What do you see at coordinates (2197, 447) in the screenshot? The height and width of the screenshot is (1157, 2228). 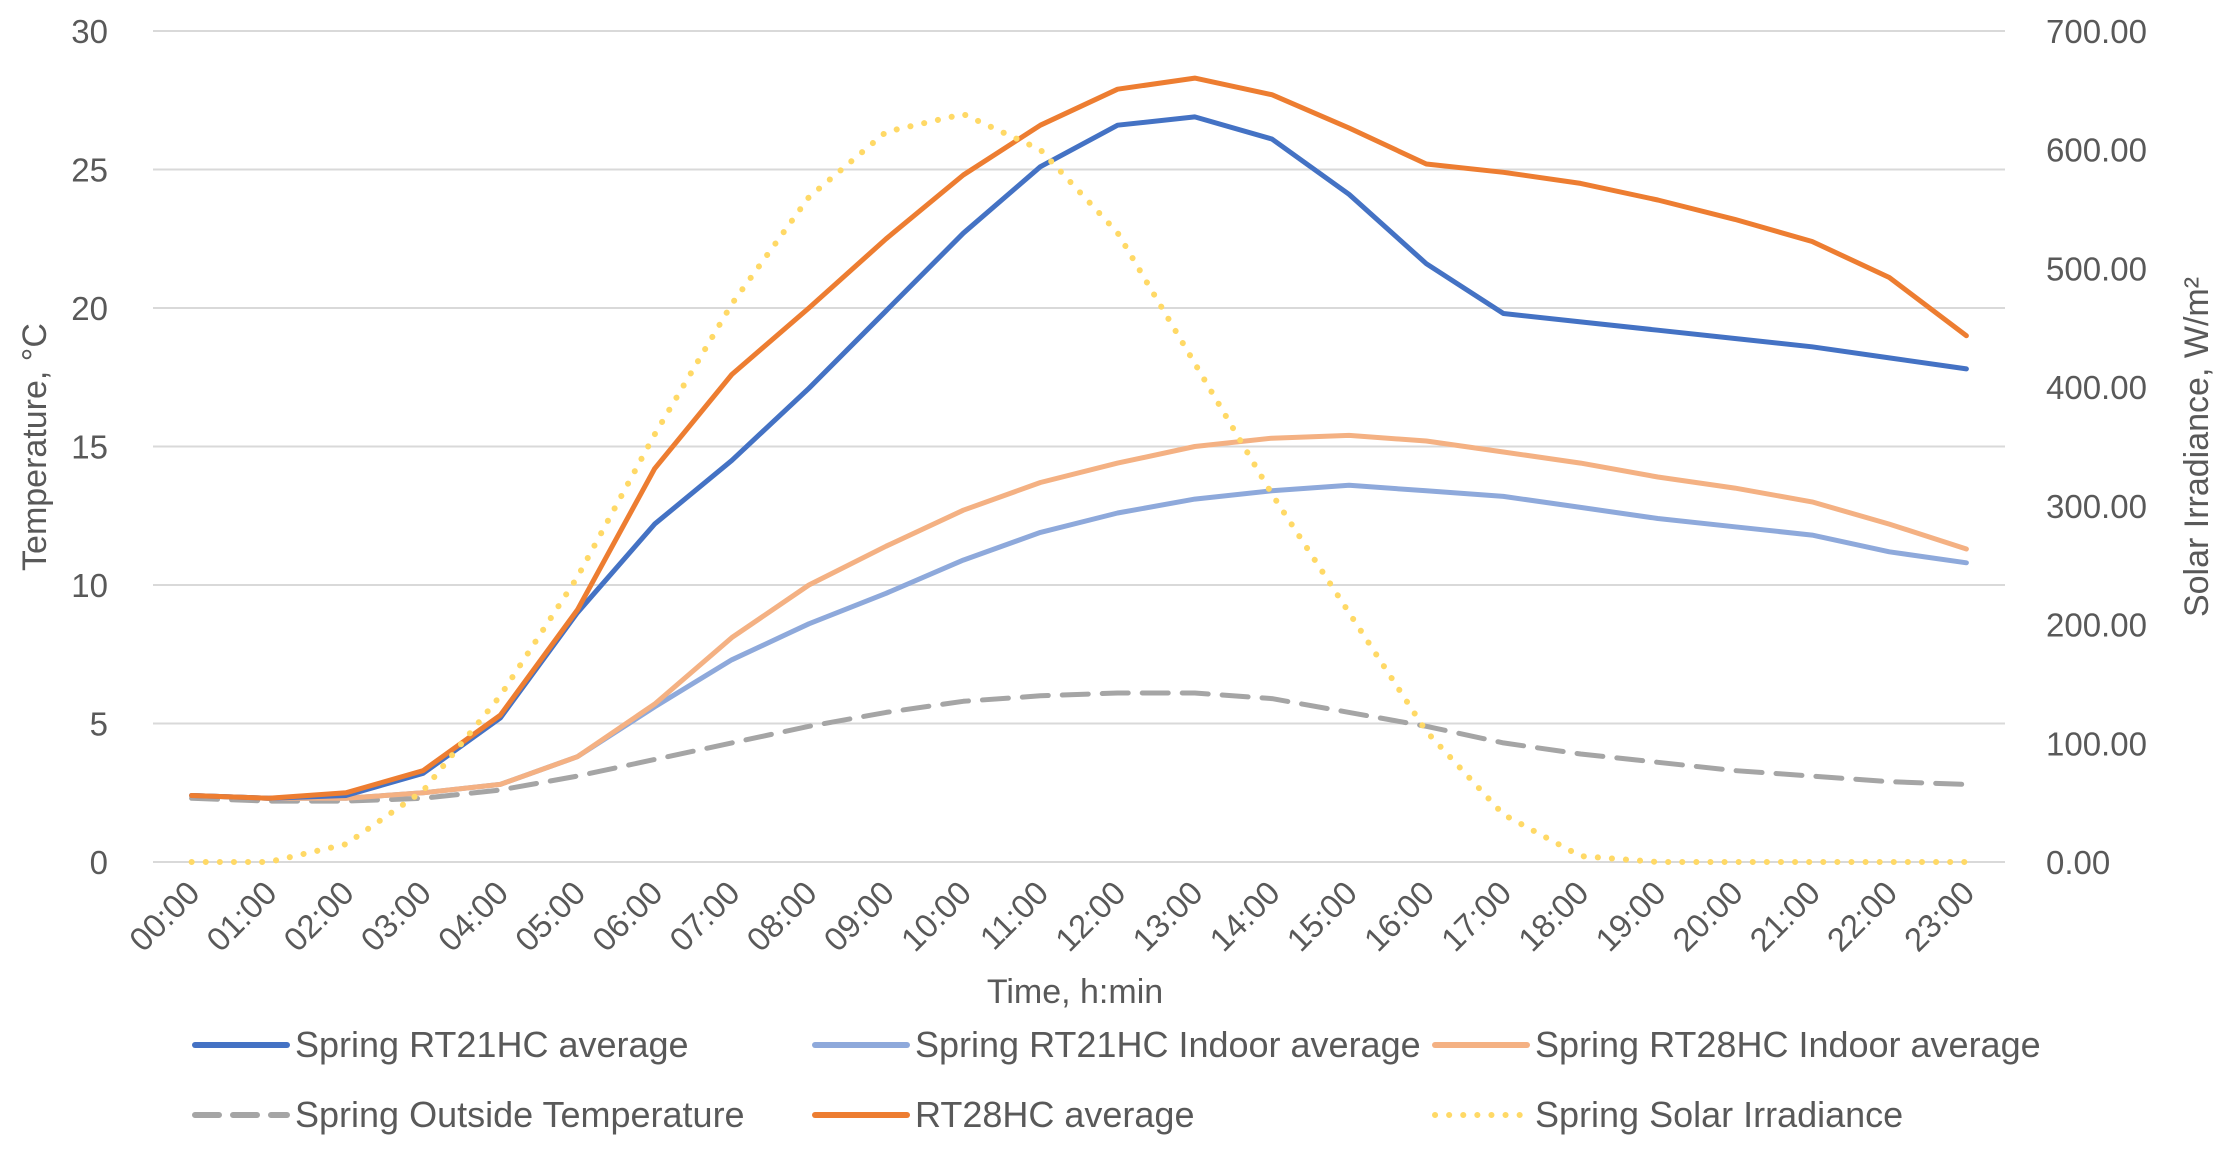 I see `y2-axis-title: Solar Irradiance, W/m²` at bounding box center [2197, 447].